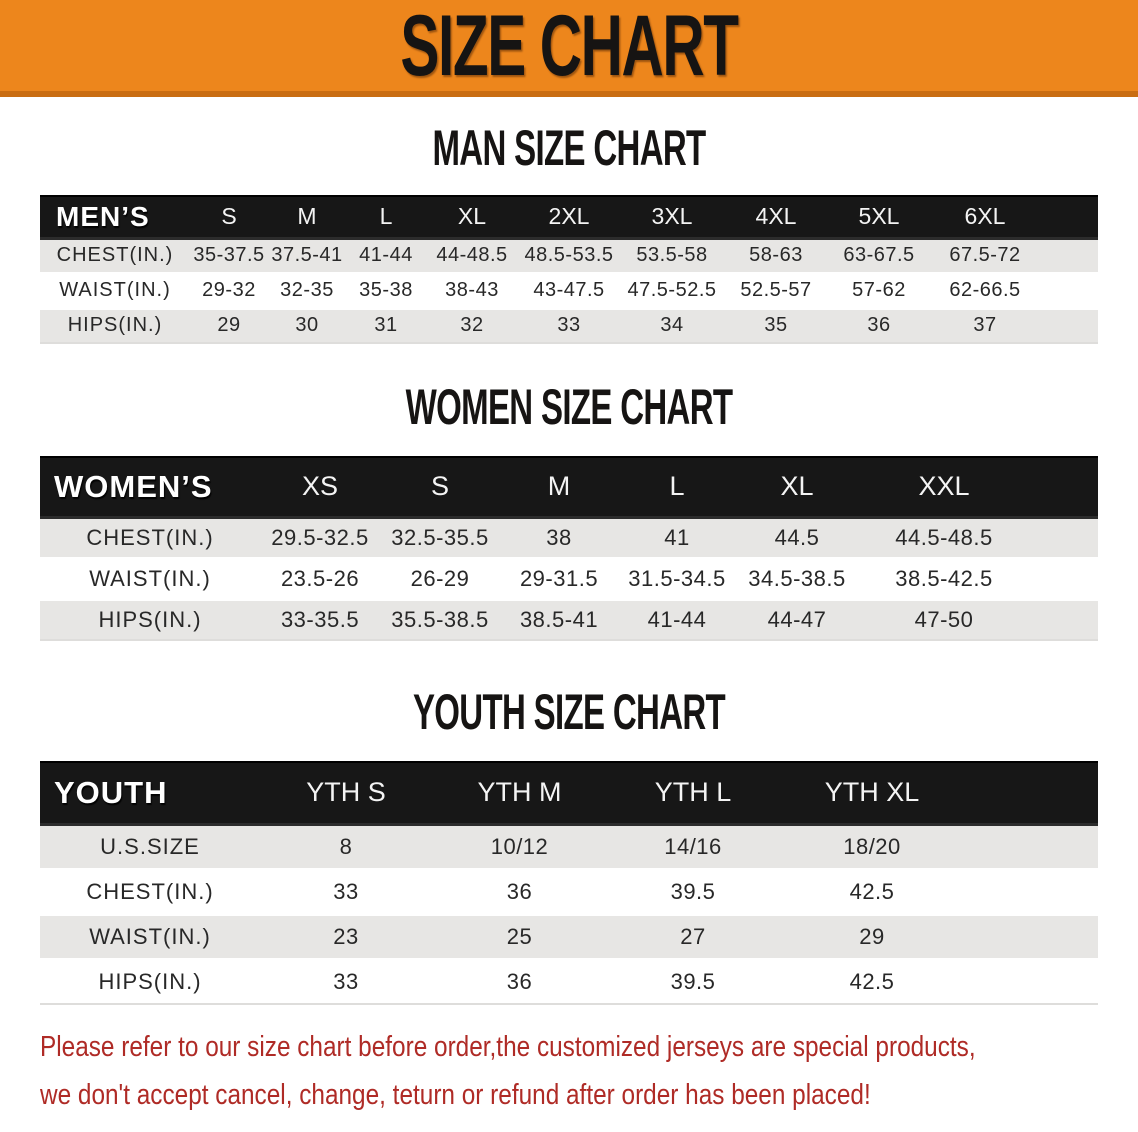 The height and width of the screenshot is (1132, 1138). I want to click on size-value-cell: 44.5, so click(797, 537).